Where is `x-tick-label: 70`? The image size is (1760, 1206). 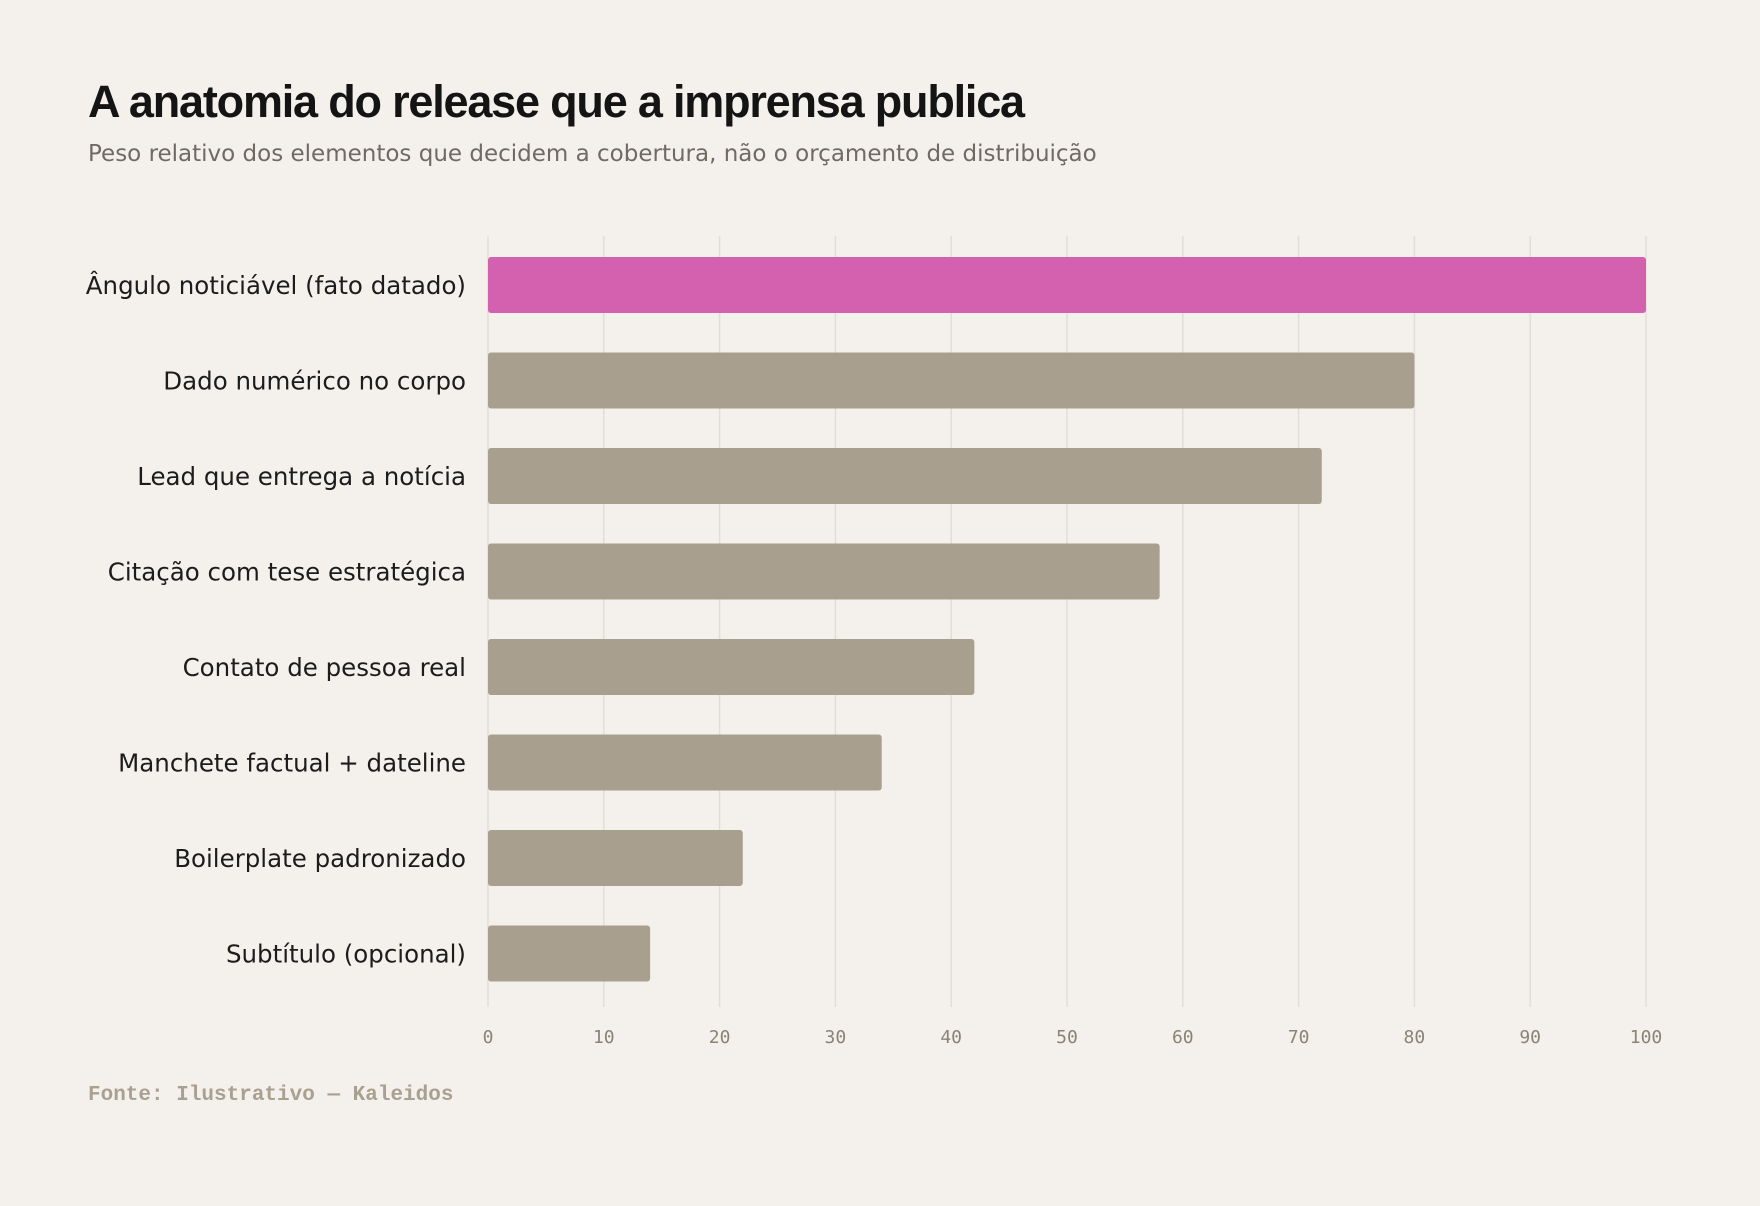 x-tick-label: 70 is located at coordinates (1299, 1037).